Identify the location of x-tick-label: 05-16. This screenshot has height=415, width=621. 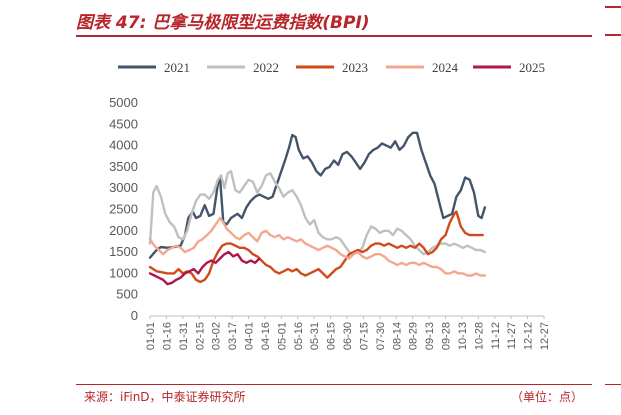
(299, 336).